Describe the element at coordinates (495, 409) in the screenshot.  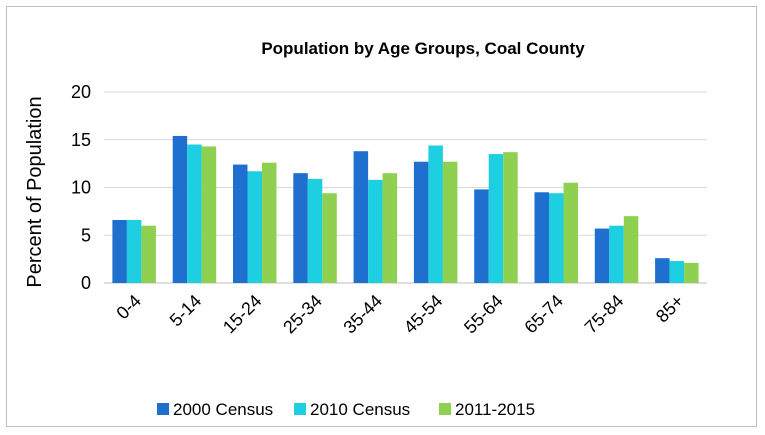
I see `legend-label: 2011-2015` at that location.